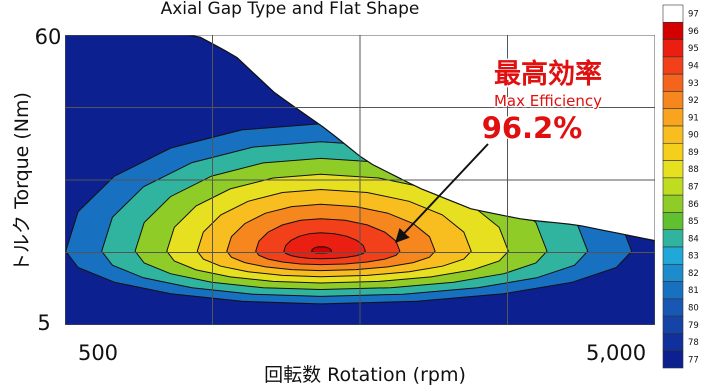 The width and height of the screenshot is (709, 385). What do you see at coordinates (693, 32) in the screenshot?
I see `colorbar-label-96: 96` at bounding box center [693, 32].